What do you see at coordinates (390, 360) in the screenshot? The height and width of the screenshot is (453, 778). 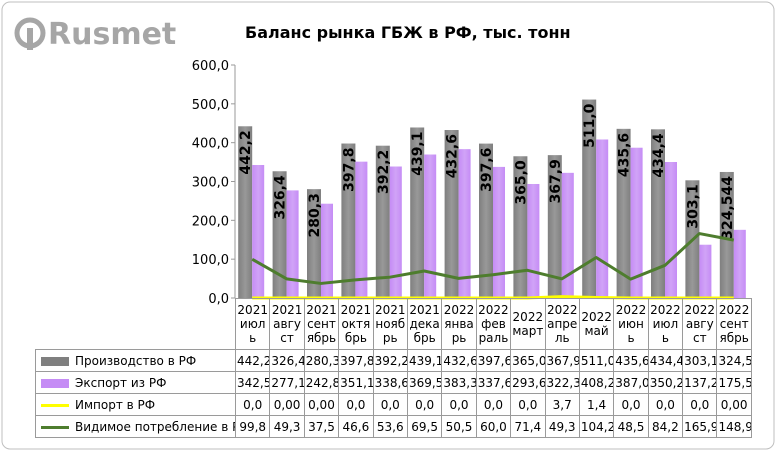 I see `table-value: 392,2` at bounding box center [390, 360].